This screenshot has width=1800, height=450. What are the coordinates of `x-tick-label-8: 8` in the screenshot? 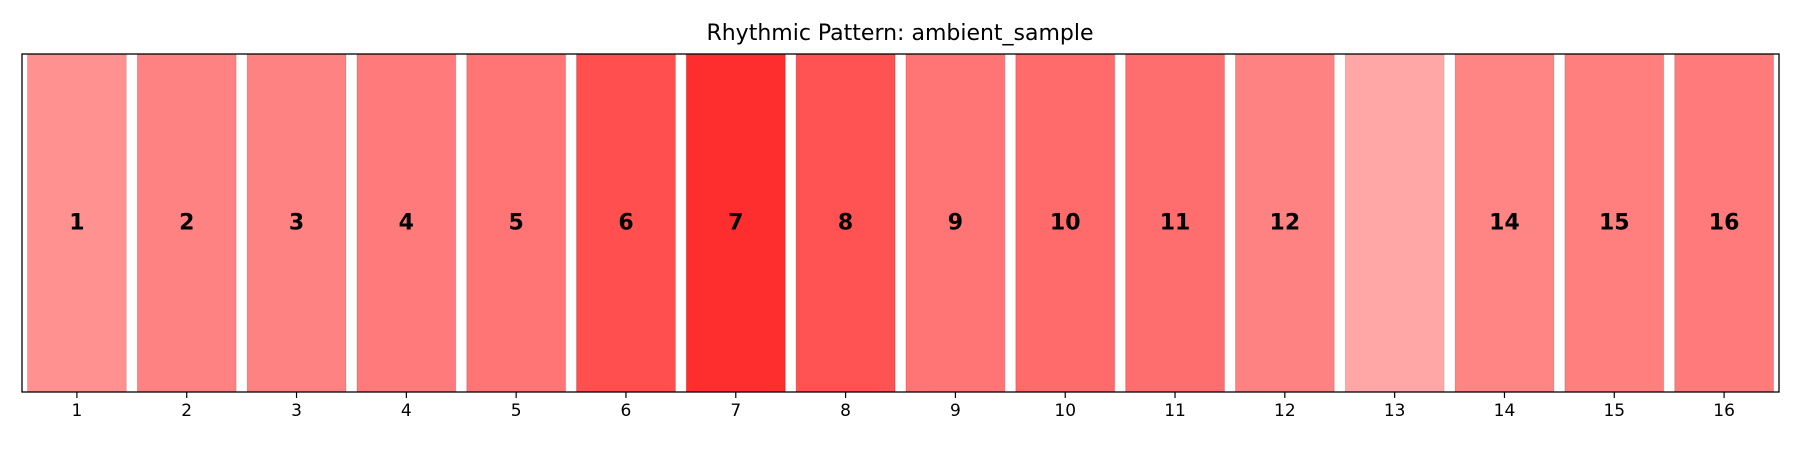 It's located at (845, 411).